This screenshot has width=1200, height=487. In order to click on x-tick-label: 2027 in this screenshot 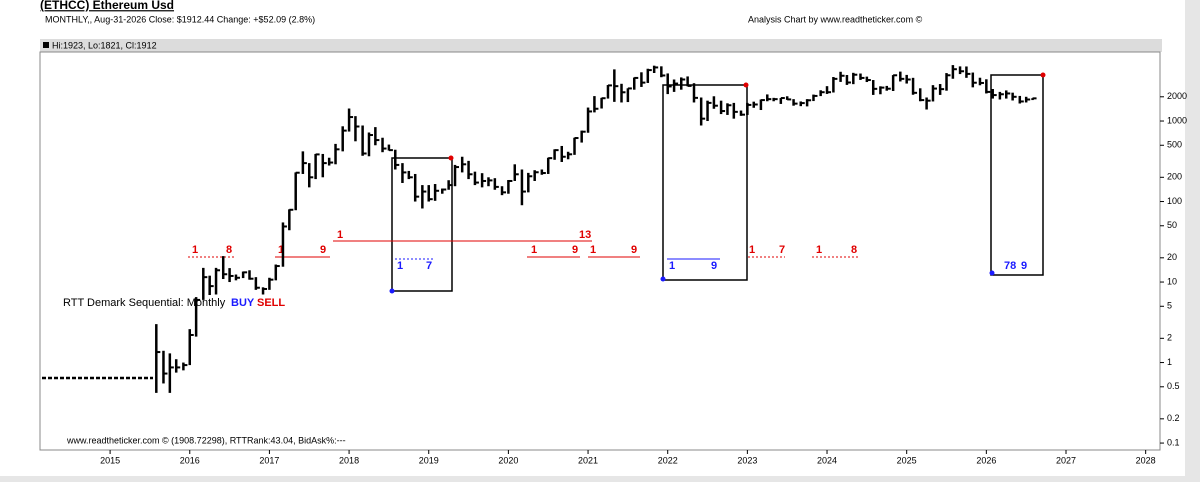, I will do `click(1066, 460)`.